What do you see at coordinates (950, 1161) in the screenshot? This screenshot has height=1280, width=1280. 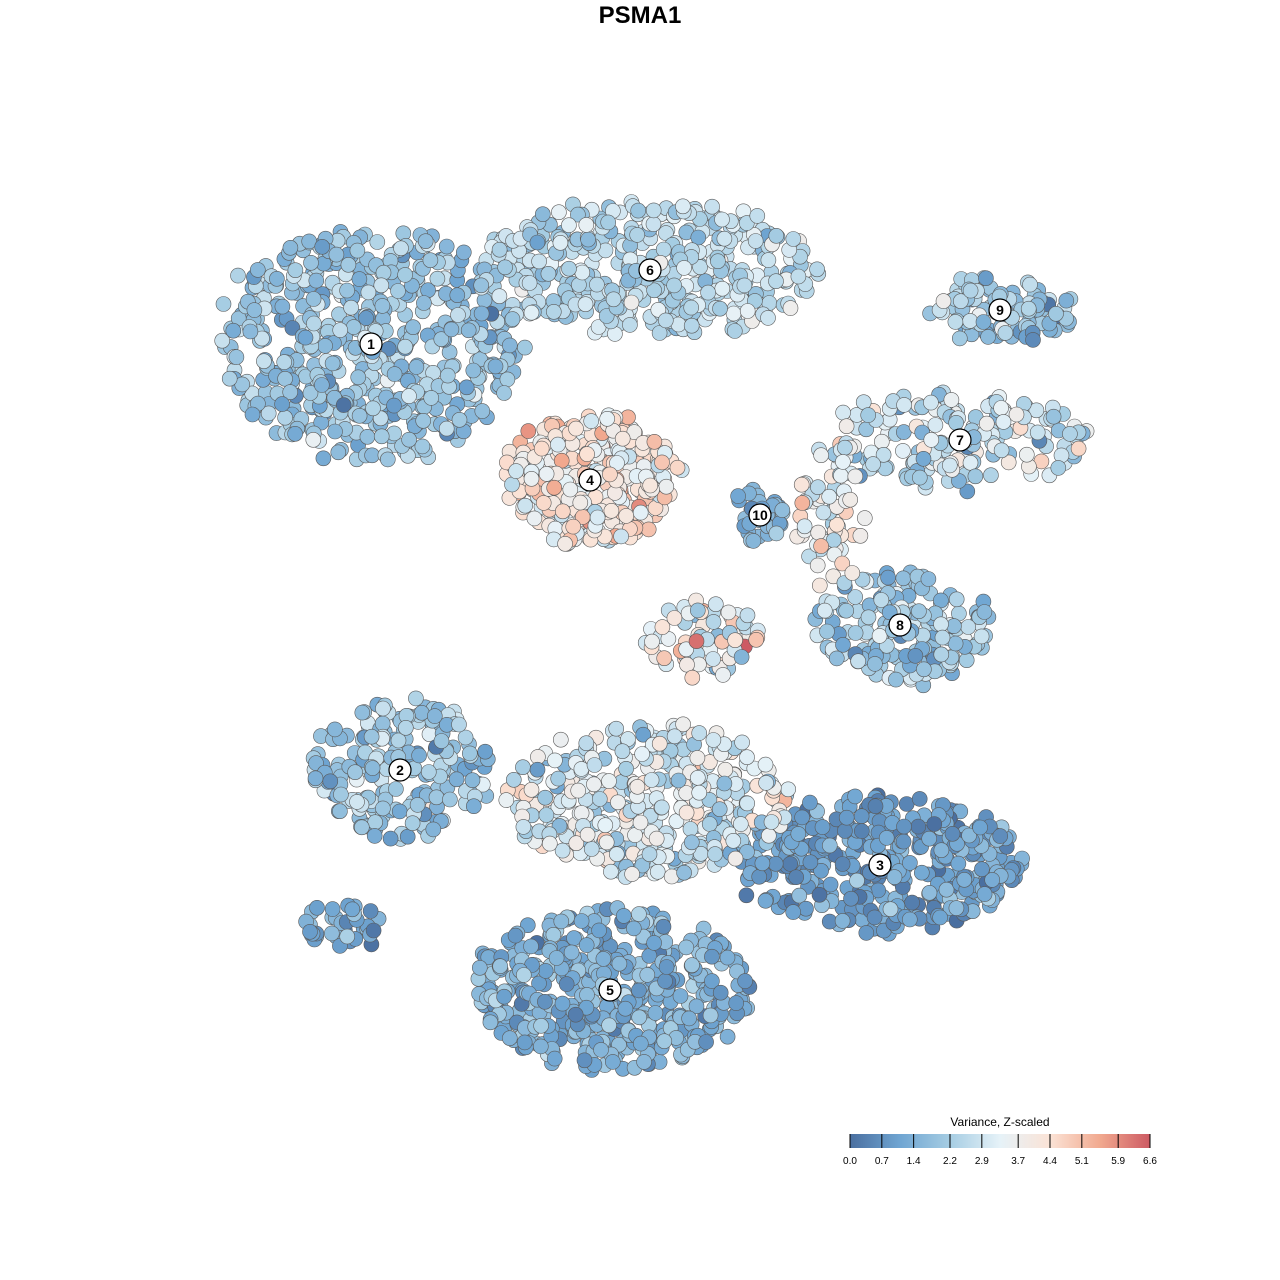 I see `legend-tick-label: 2.2` at bounding box center [950, 1161].